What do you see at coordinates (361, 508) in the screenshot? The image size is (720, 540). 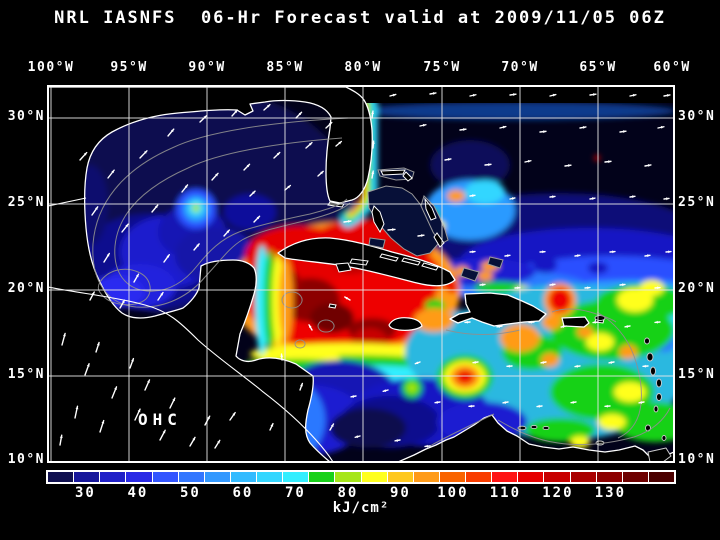 I see `colorbar-unit-label: kJ/cm²` at bounding box center [361, 508].